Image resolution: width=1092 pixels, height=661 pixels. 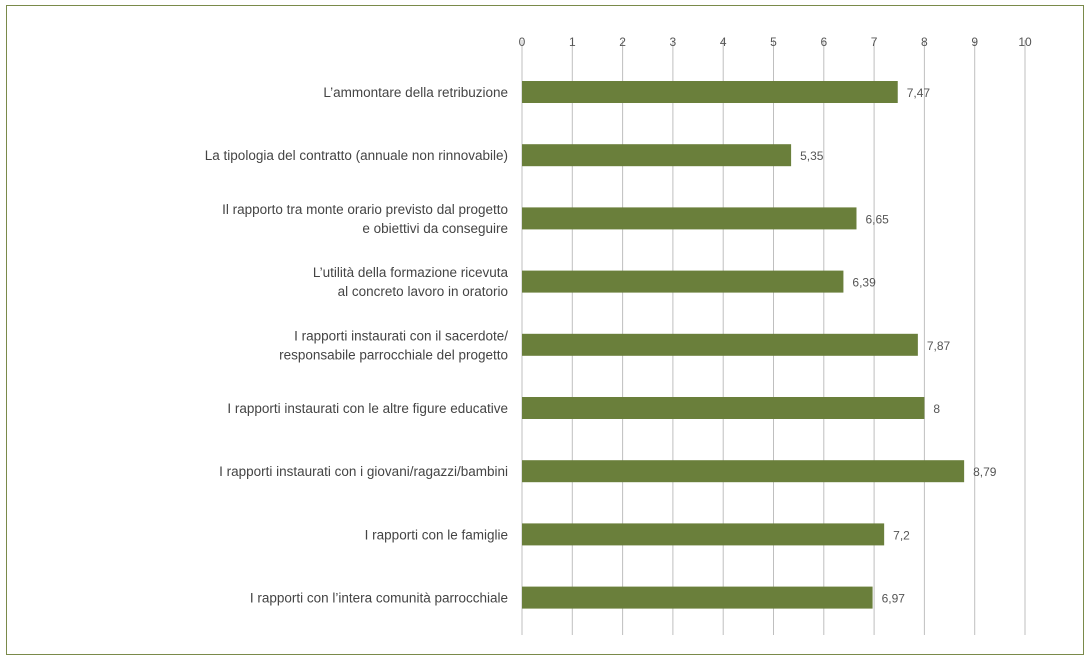 What do you see at coordinates (393, 354) in the screenshot?
I see `category-label: responsabile parrocchiale del progetto` at bounding box center [393, 354].